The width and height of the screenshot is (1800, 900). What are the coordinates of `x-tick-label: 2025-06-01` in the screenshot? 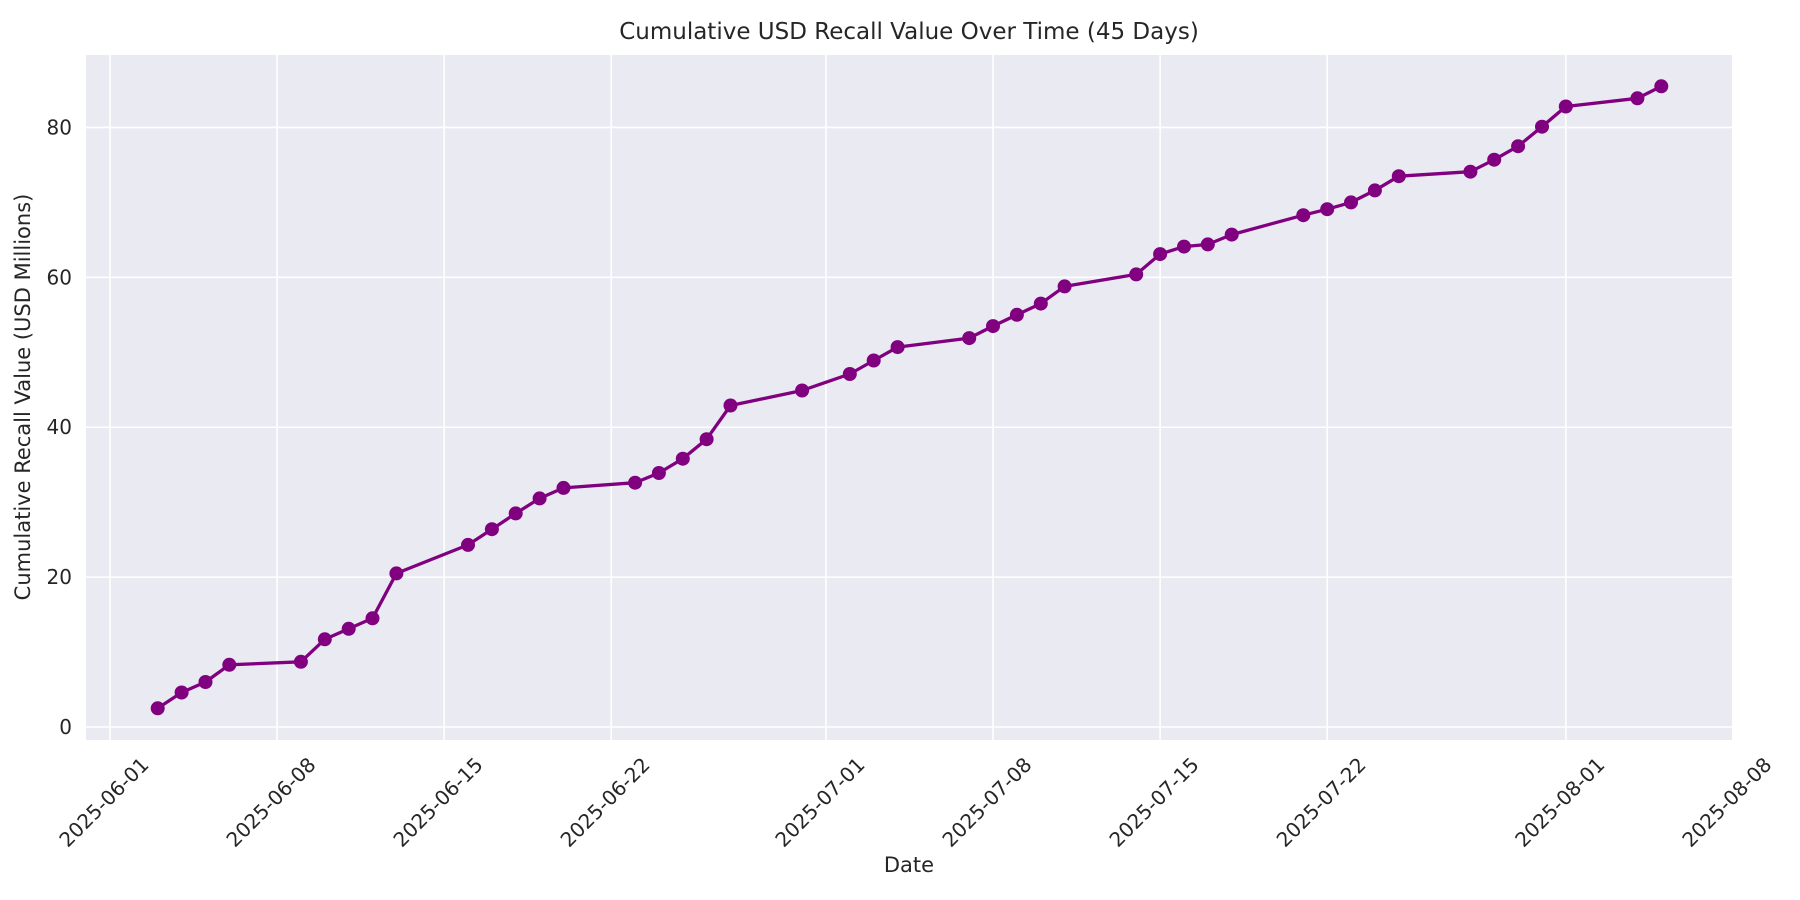 It's located at (103, 802).